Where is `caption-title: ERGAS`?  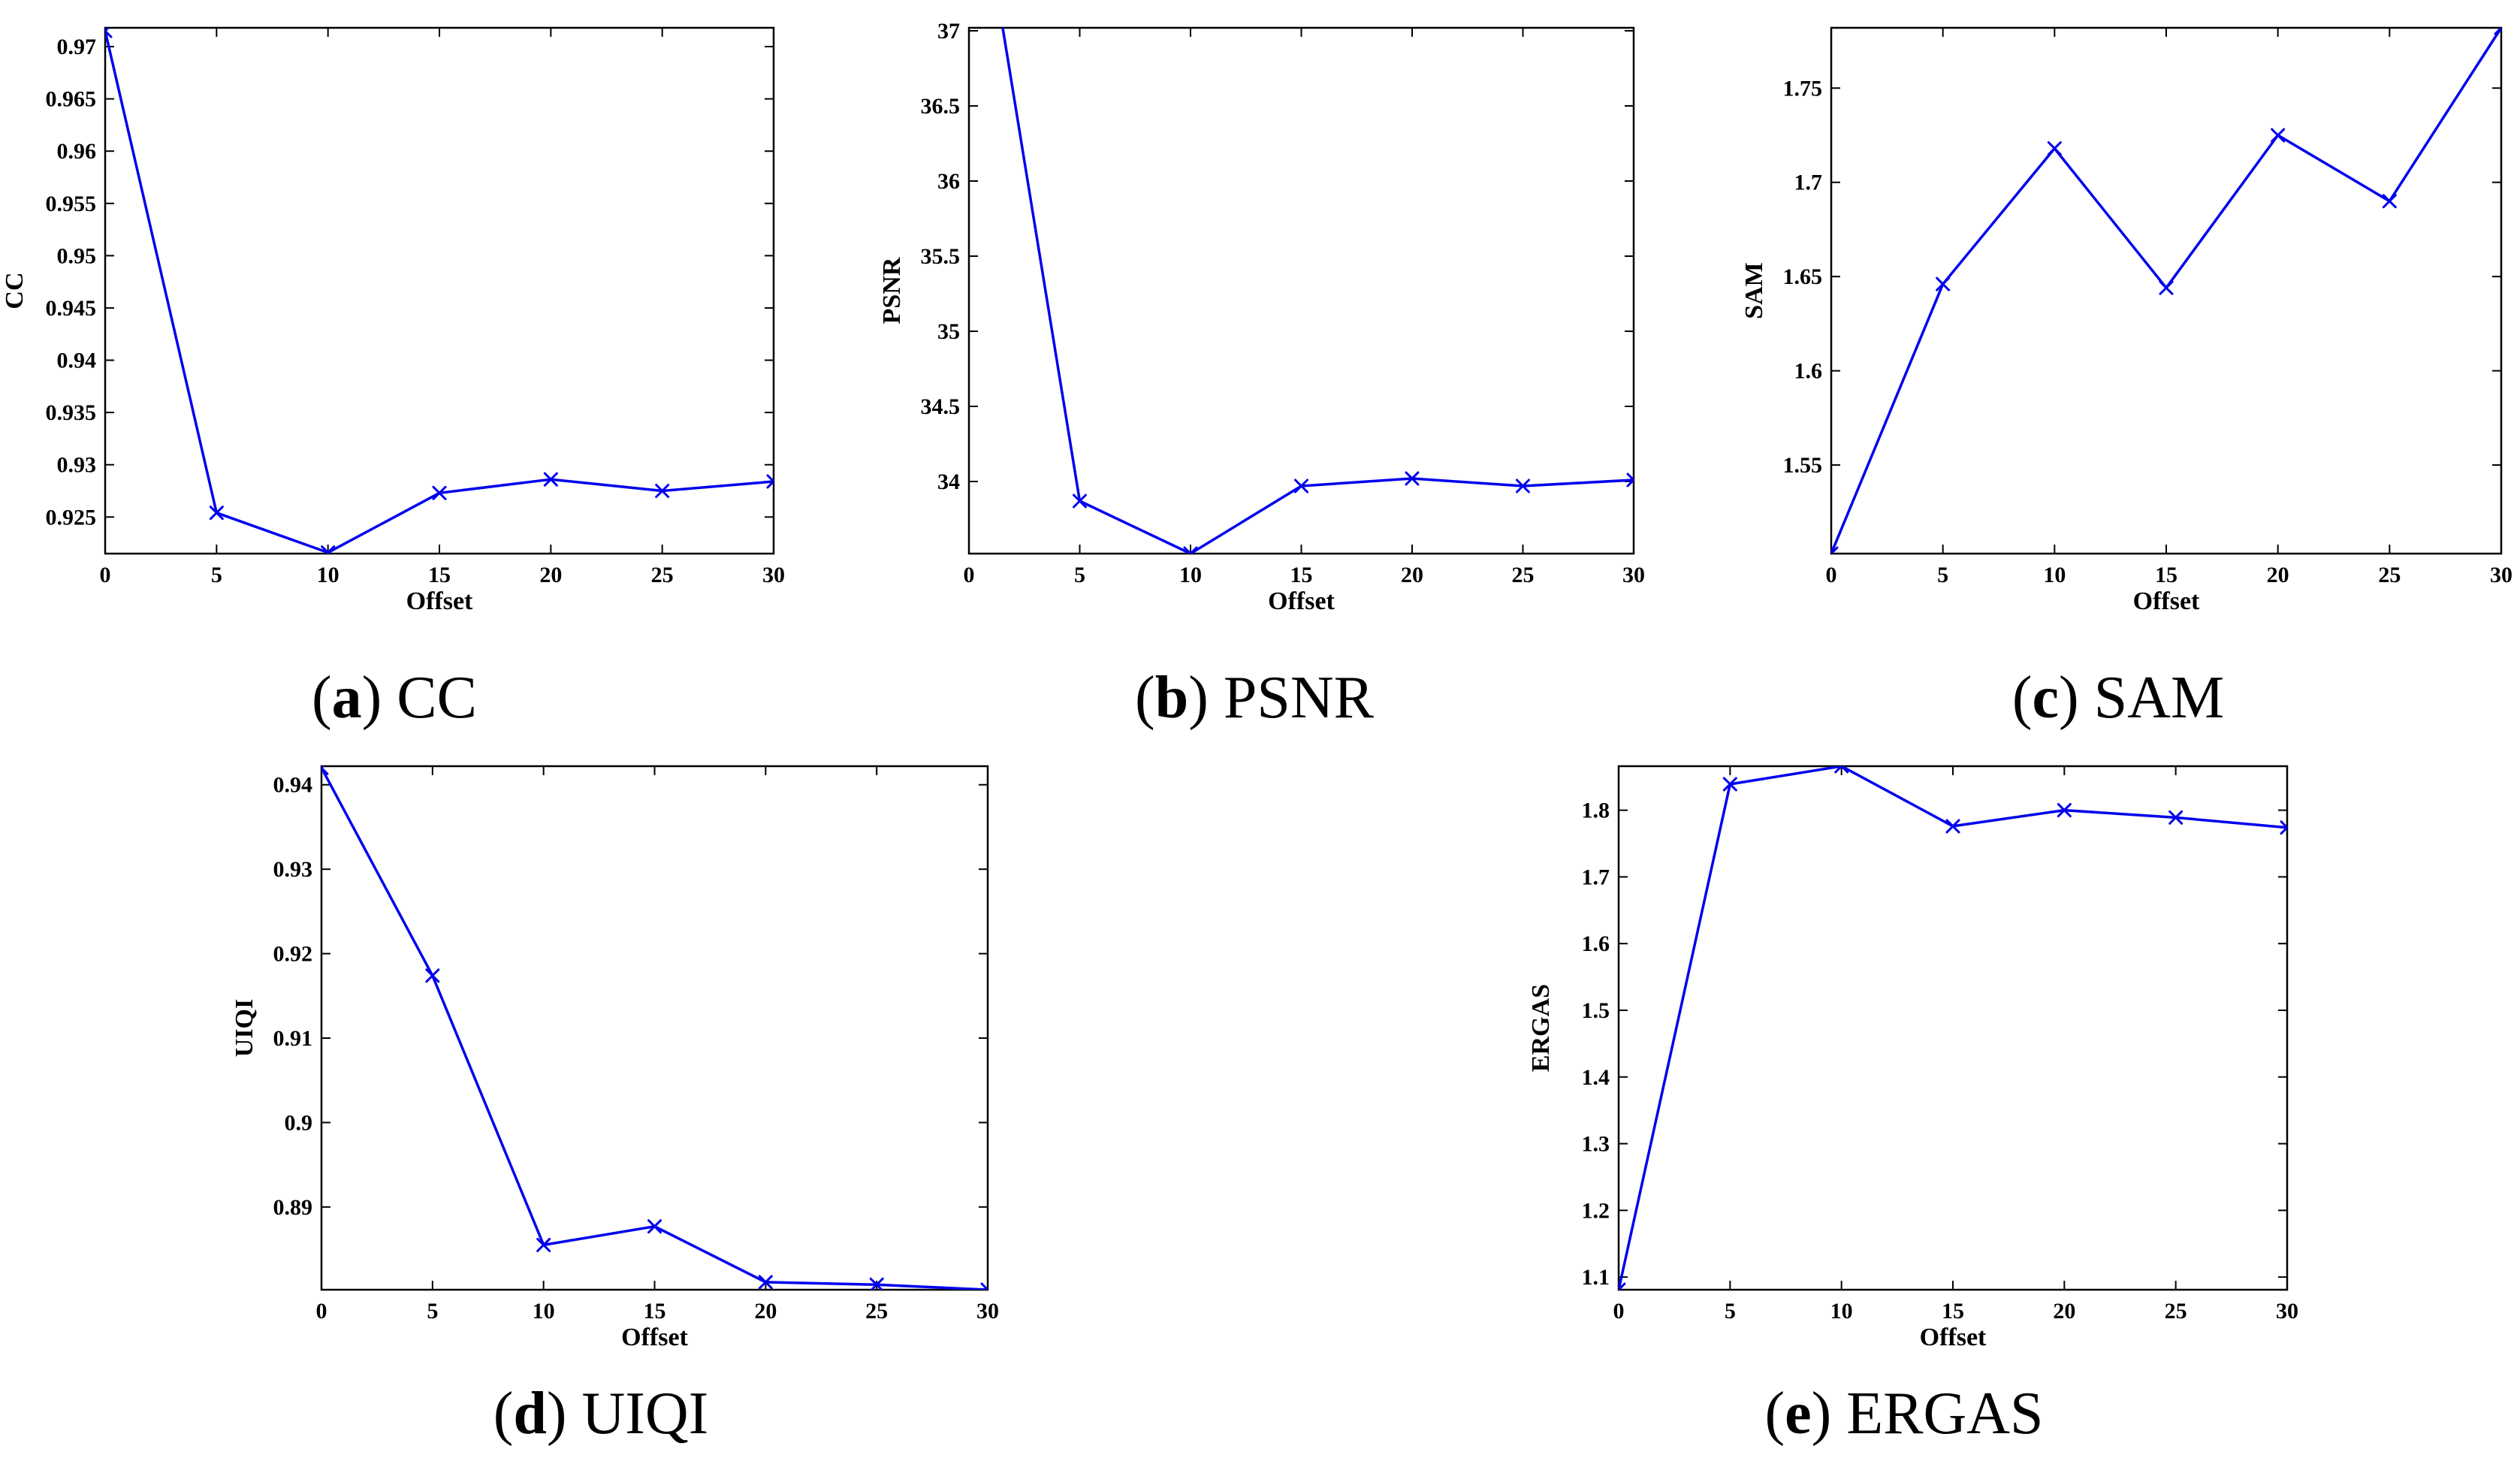
caption-title: ERGAS is located at coordinates (1944, 1414).